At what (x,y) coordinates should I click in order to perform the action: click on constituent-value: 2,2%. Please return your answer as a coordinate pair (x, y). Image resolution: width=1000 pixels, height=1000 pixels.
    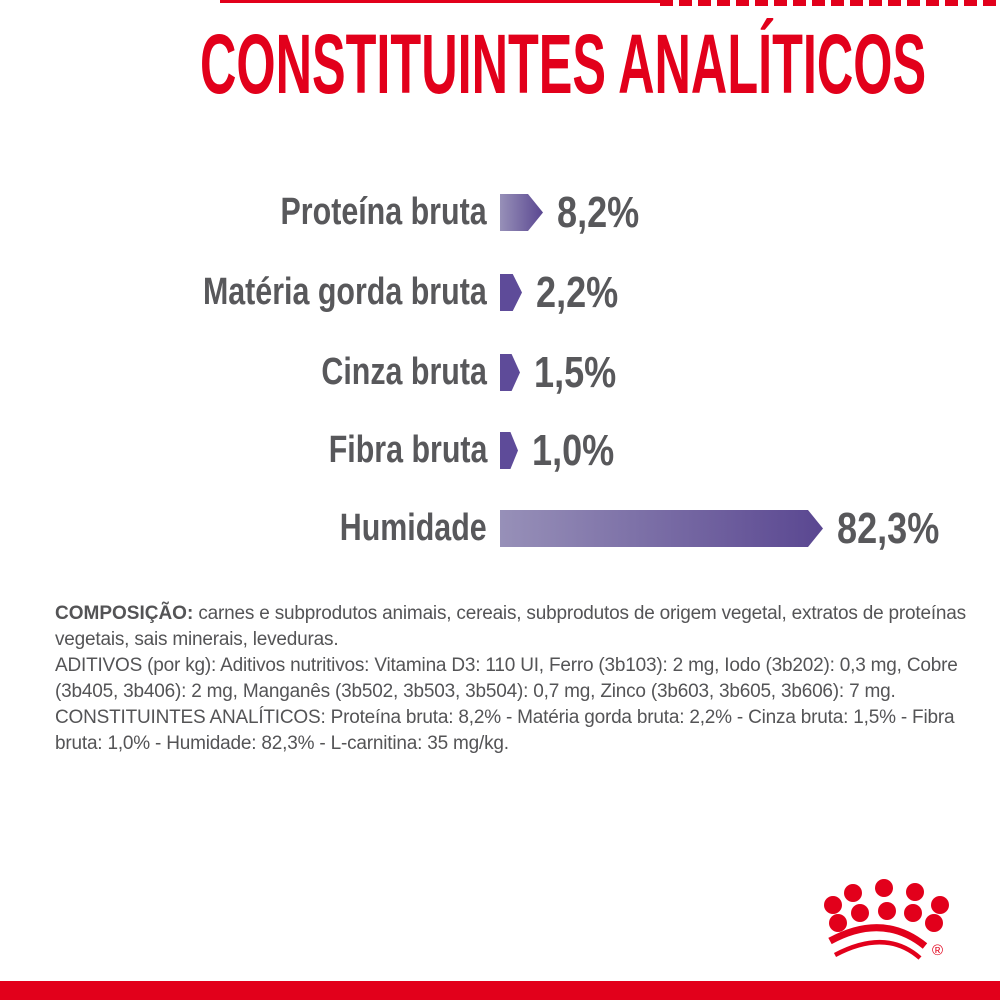
    Looking at the image, I should click on (577, 292).